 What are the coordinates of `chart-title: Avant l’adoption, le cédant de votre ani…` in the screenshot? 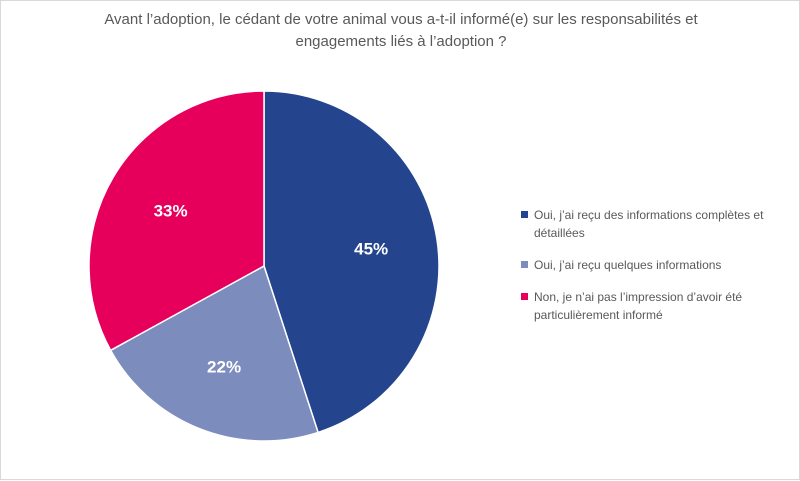 It's located at (401, 30).